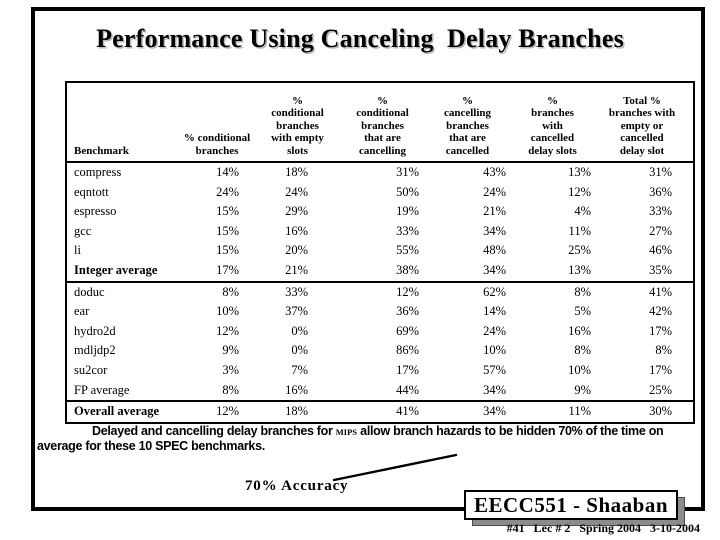  I want to click on benchmark-name: doduc, so click(89, 291).